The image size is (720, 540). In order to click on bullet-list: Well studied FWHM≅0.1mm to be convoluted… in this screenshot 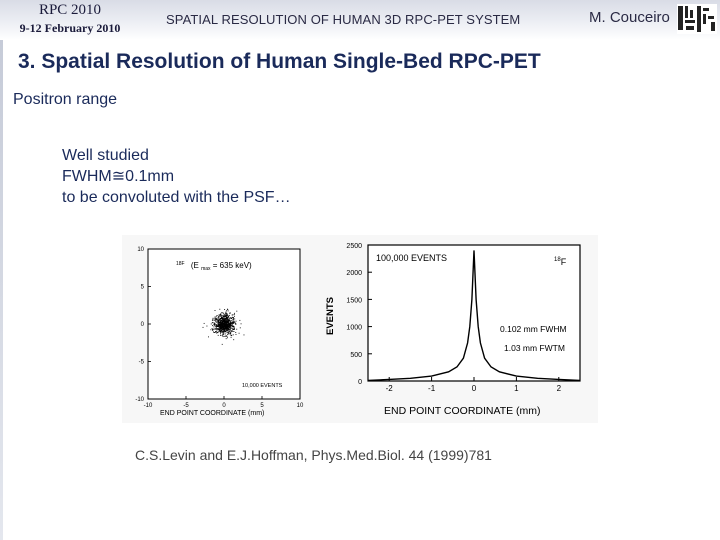, I will do `click(176, 176)`.